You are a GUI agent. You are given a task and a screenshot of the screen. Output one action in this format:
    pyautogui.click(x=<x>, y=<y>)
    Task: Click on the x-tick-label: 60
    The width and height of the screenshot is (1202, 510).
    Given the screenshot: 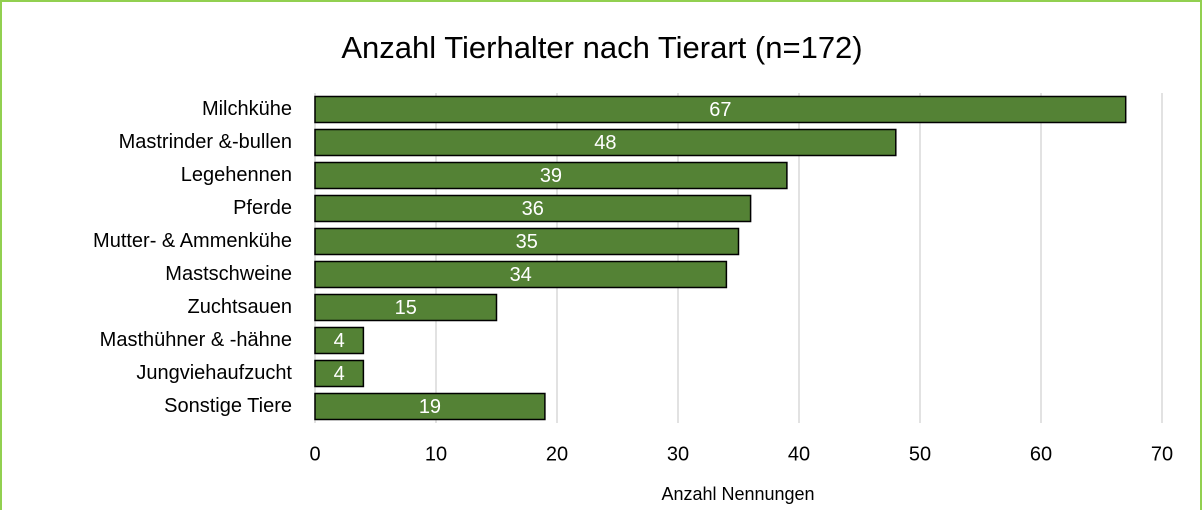 What is the action you would take?
    pyautogui.click(x=1041, y=454)
    